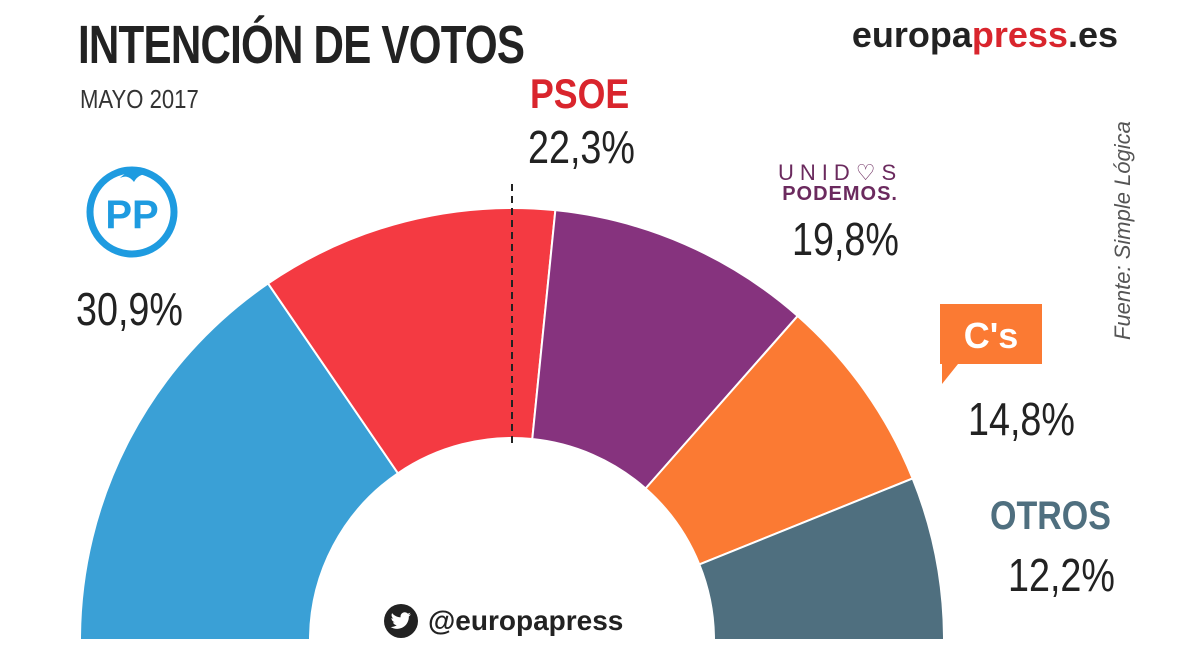 This screenshot has height=660, width=1200. I want to click on unidos-logo-line2: PODEMOS., so click(840, 194).